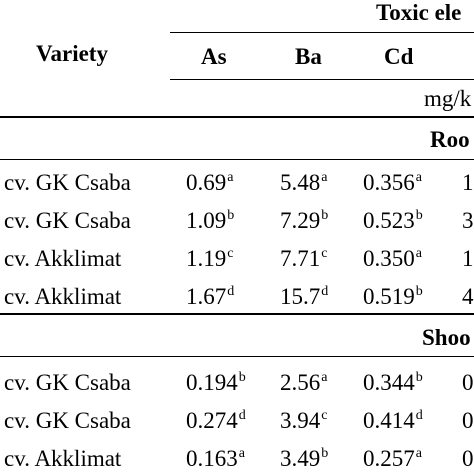 This screenshot has width=474, height=474. I want to click on cd-cell: 0.519b, so click(393, 296).